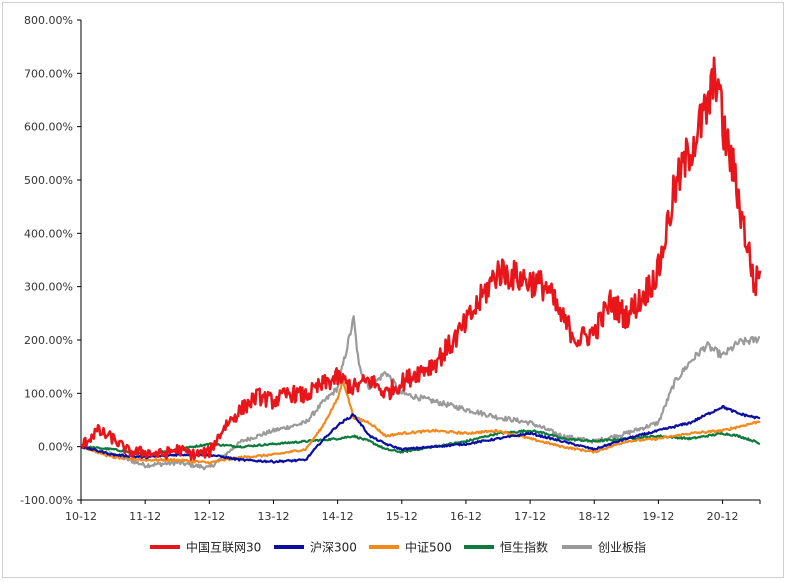 The image size is (788, 582). What do you see at coordinates (524, 547) in the screenshot?
I see `legend-label: 恒生指数` at bounding box center [524, 547].